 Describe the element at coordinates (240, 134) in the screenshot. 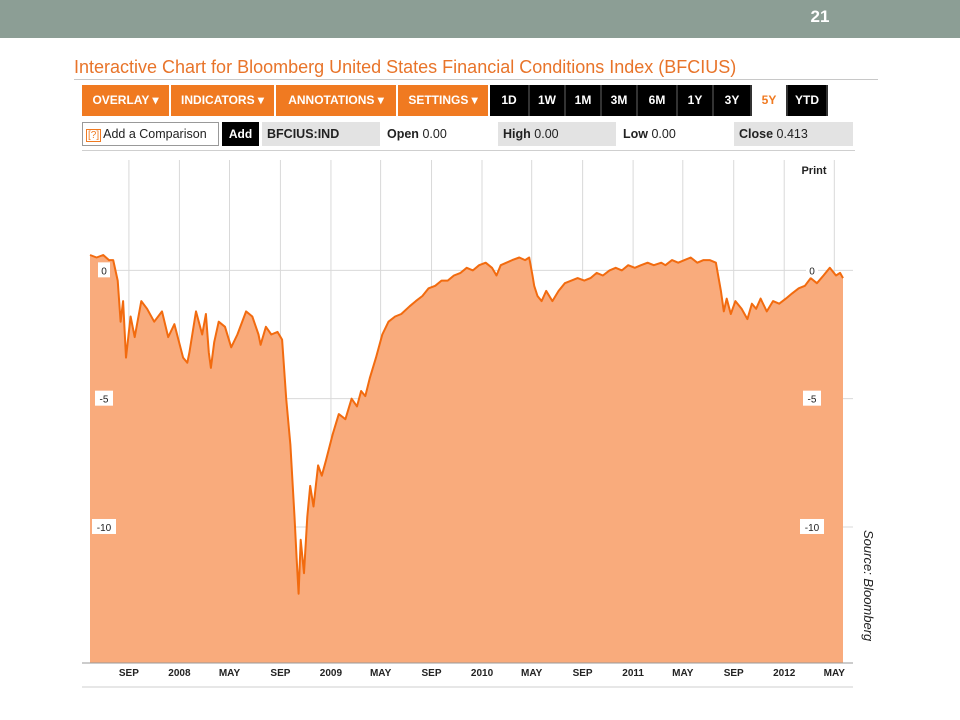

I see `add-comparison-button: Add` at that location.